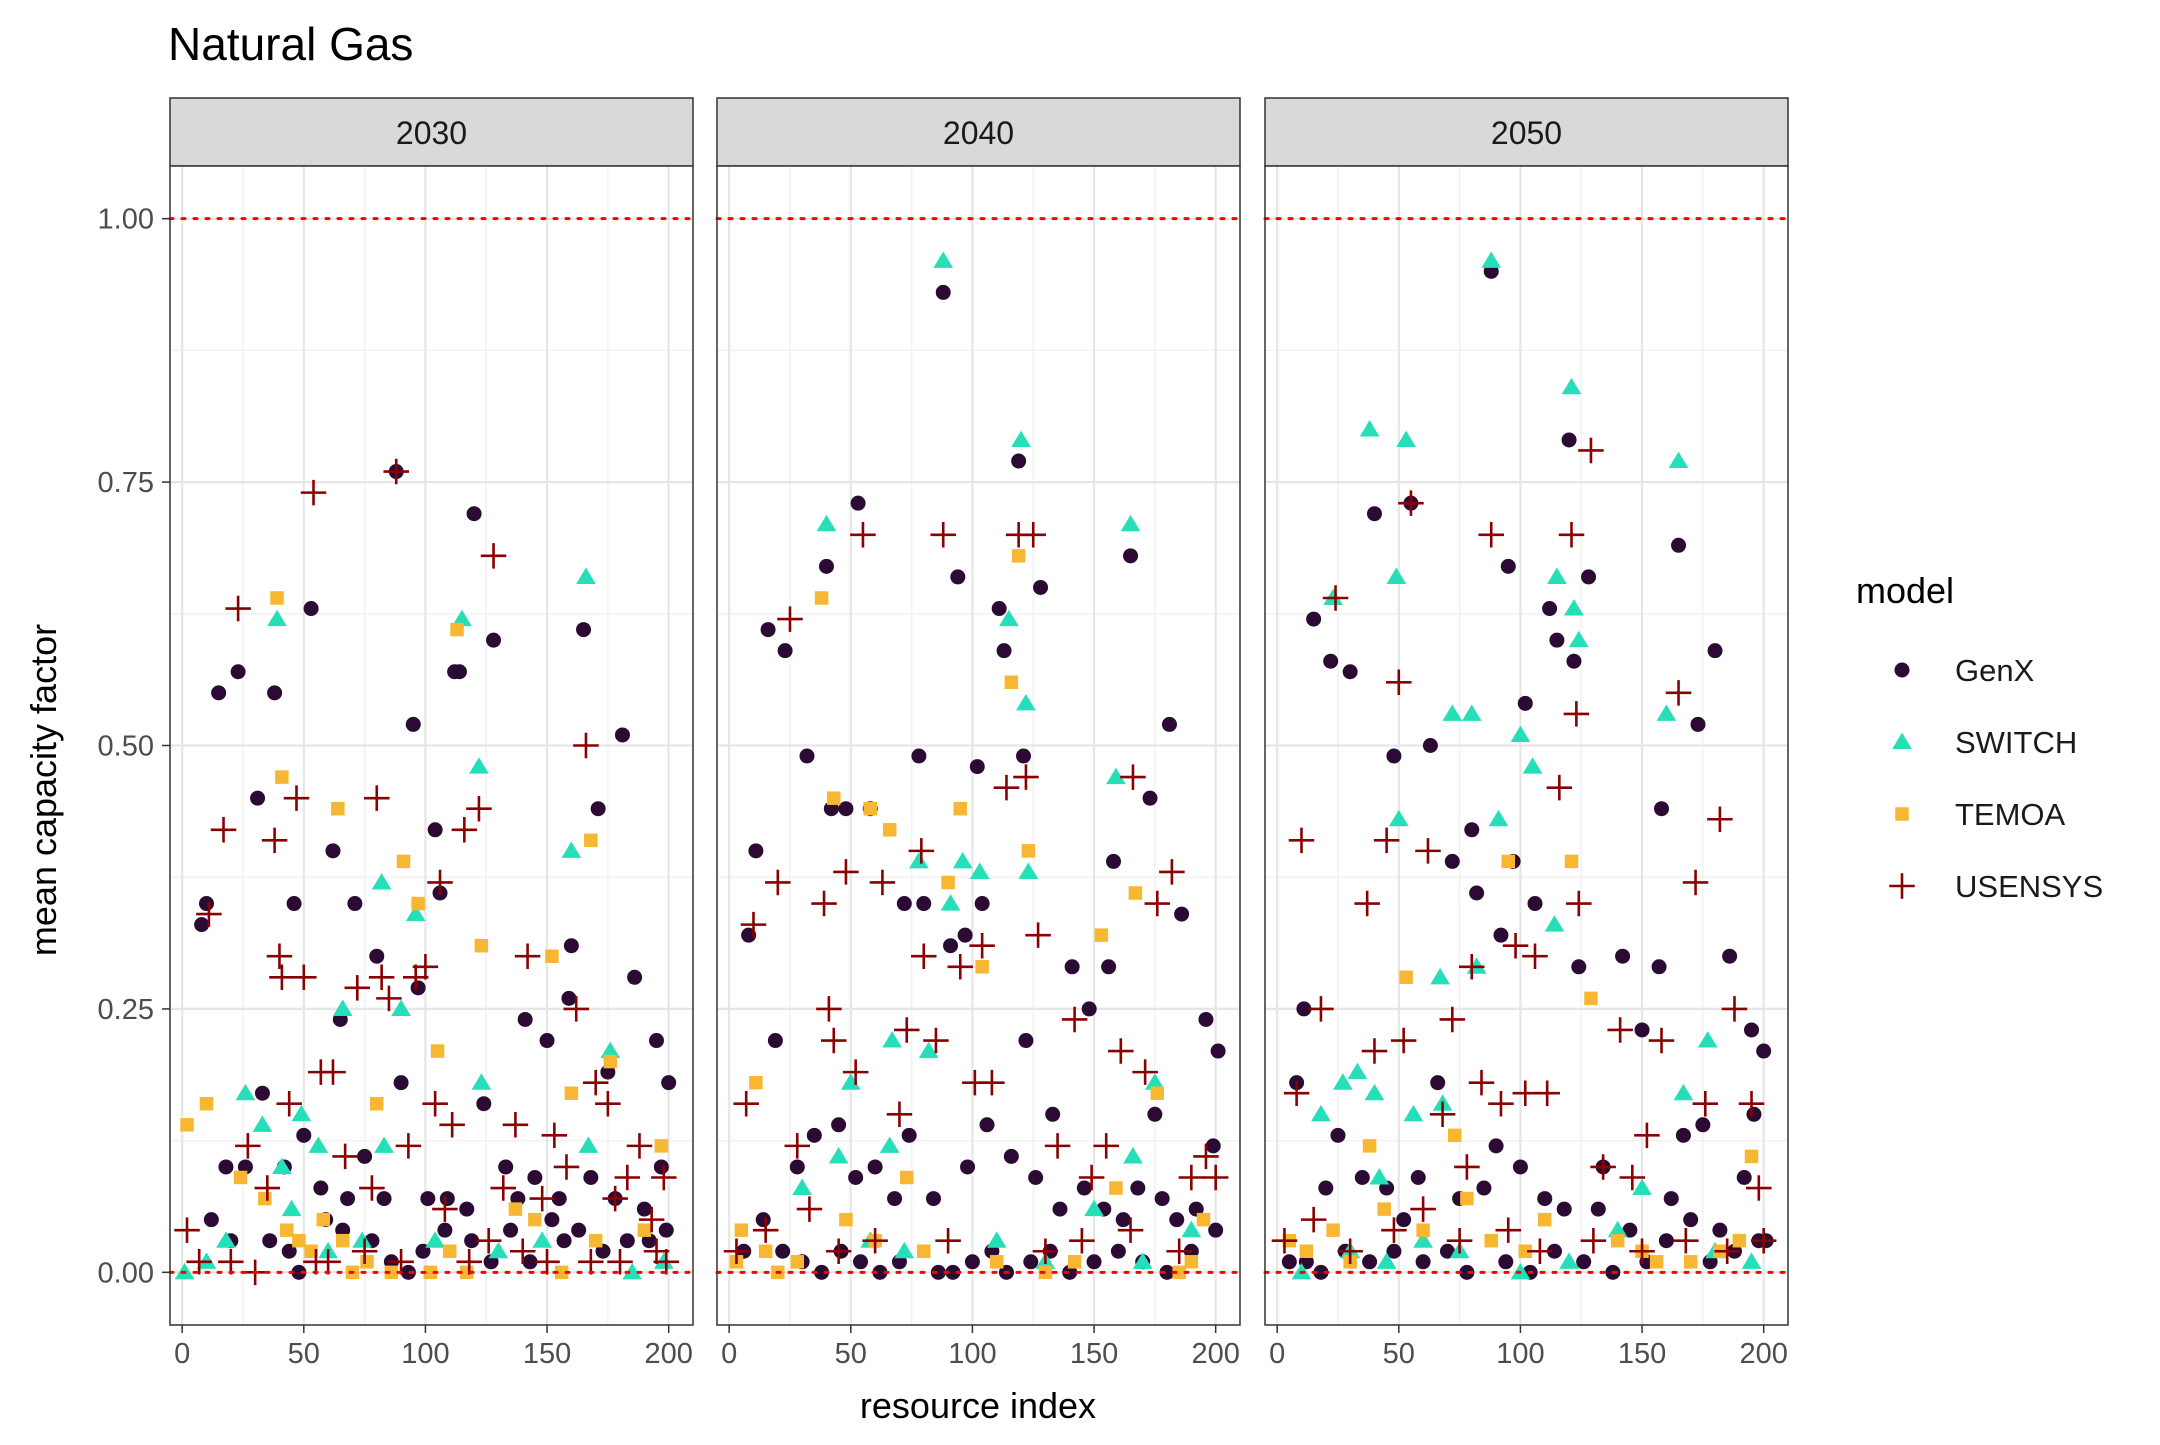 The image size is (2160, 1445). Describe the element at coordinates (290, 44) in the screenshot. I see `chart-title: Natural Gas` at that location.